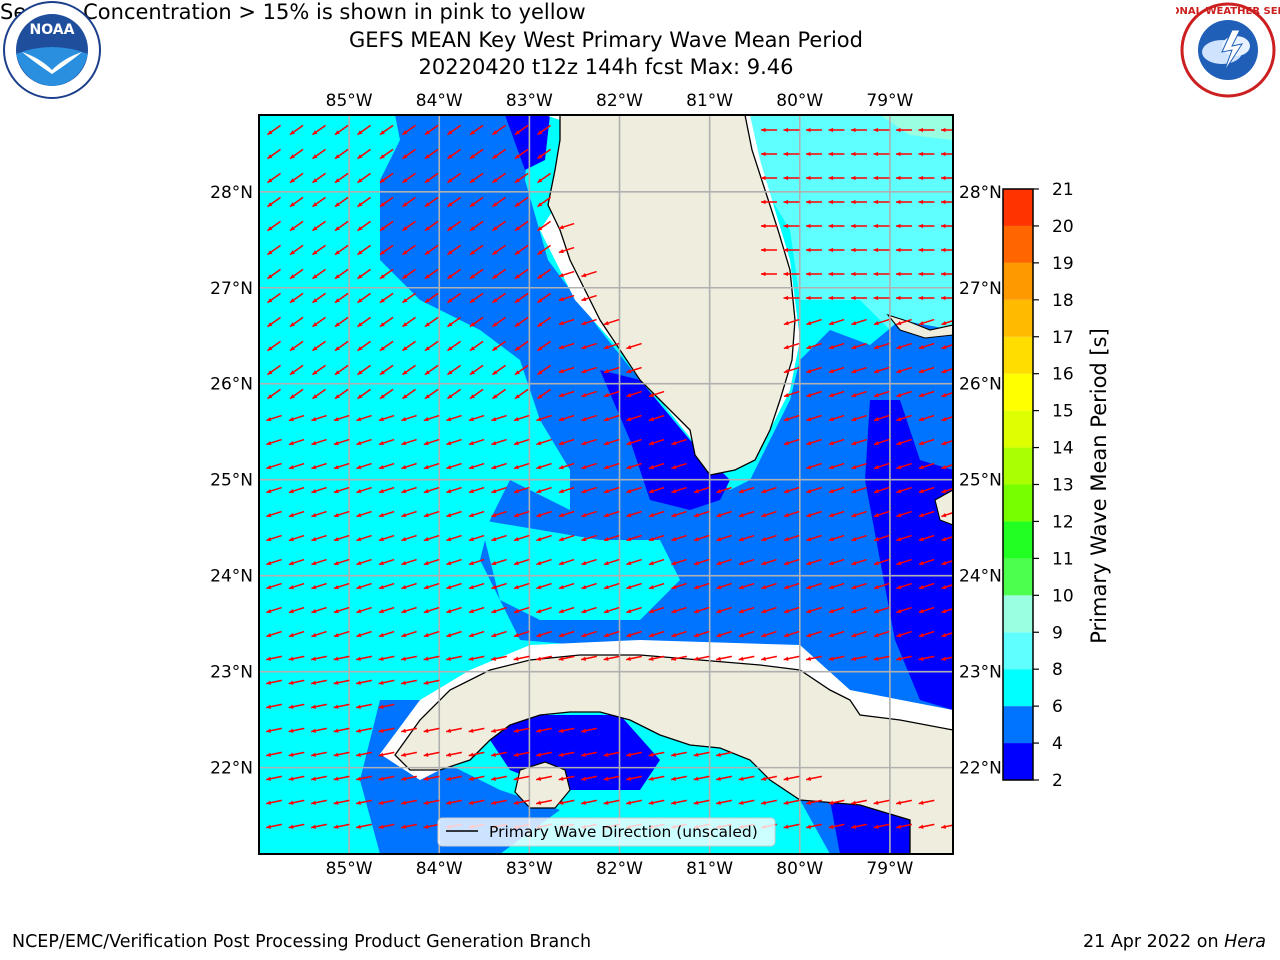 The image size is (1280, 960). Describe the element at coordinates (980, 385) in the screenshot. I see `lat-label-right: 26°N` at that location.